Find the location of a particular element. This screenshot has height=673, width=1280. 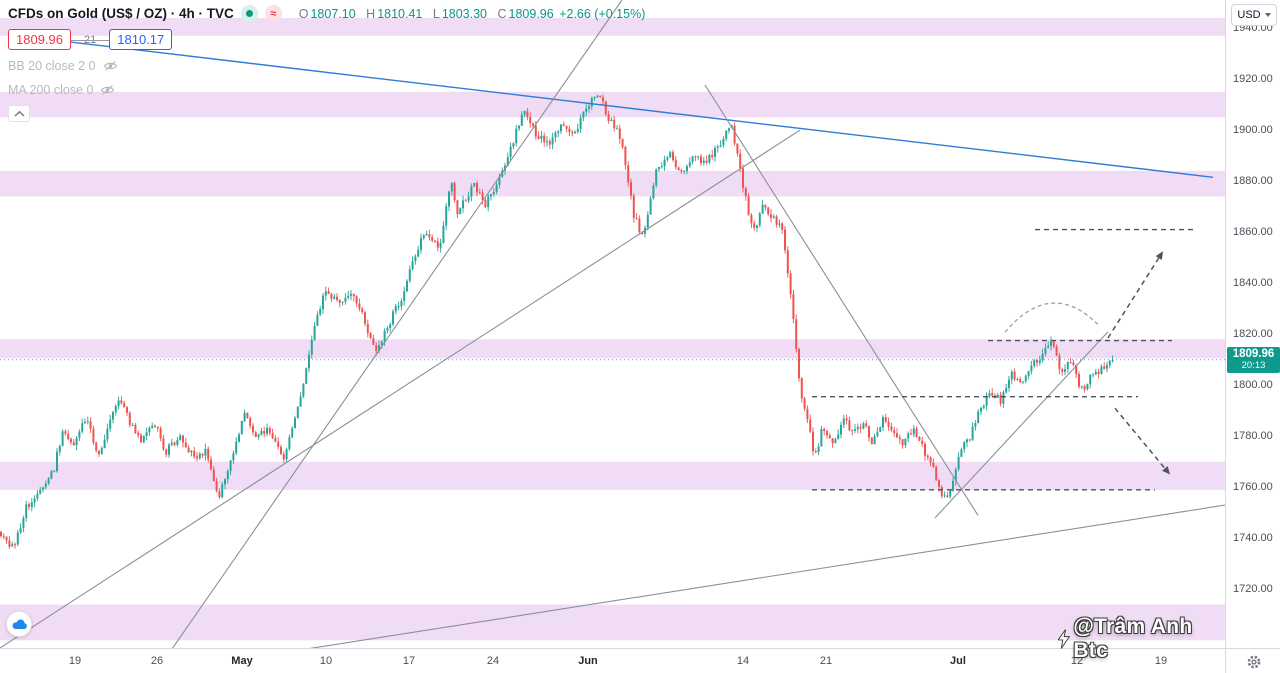

price-axis-label: 1900.00 is located at coordinates (1253, 130).